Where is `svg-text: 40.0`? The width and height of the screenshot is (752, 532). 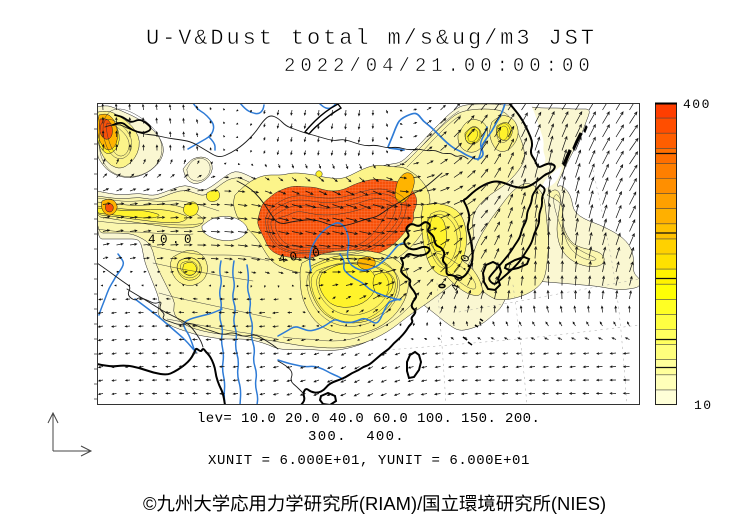
svg-text: 40.0 is located at coordinates (172, 240).